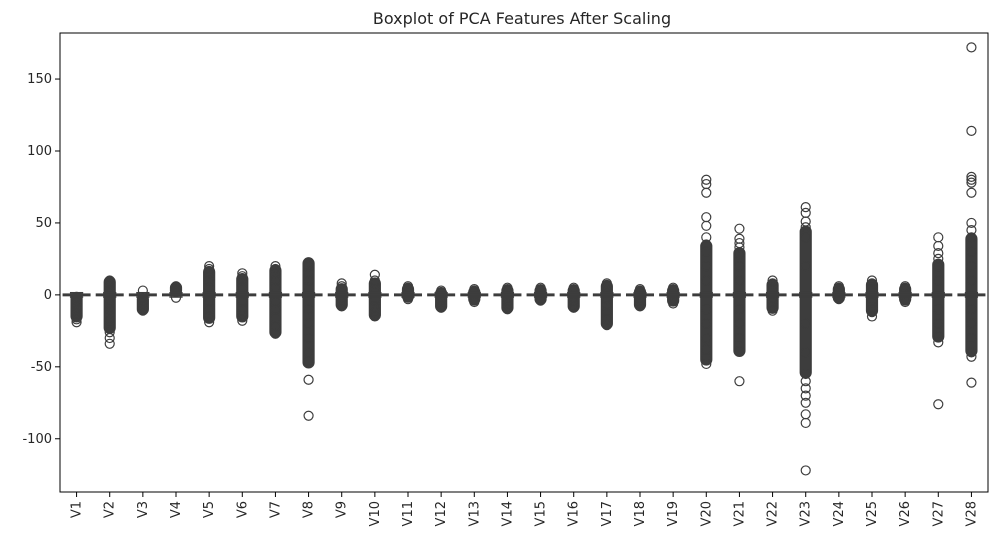 The height and width of the screenshot is (545, 997). I want to click on box-V21, so click(739, 305).